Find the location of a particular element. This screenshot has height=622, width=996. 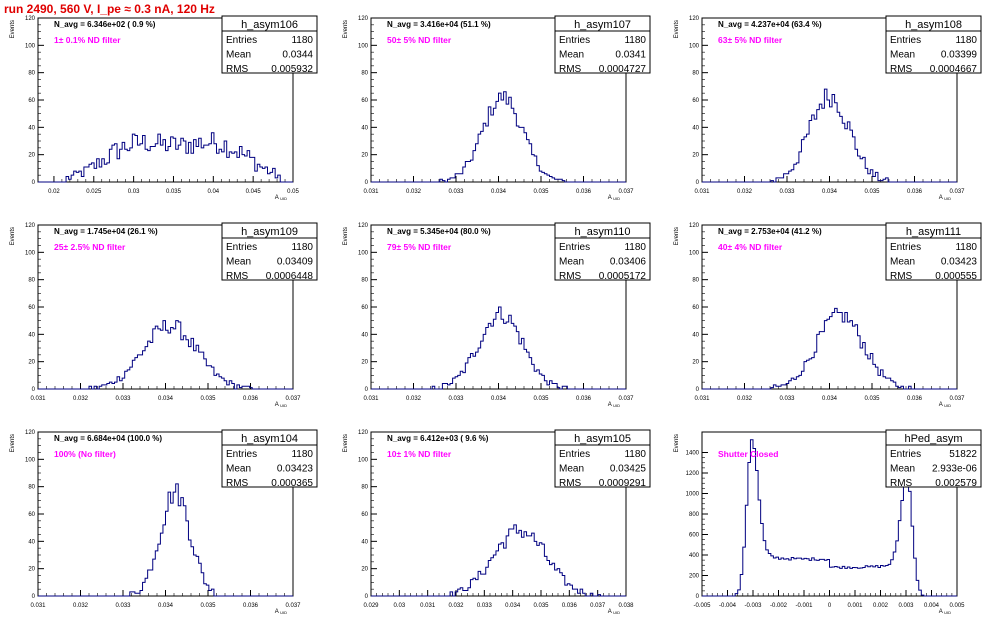

x-tick-label: 0.025 is located at coordinates (94, 192).